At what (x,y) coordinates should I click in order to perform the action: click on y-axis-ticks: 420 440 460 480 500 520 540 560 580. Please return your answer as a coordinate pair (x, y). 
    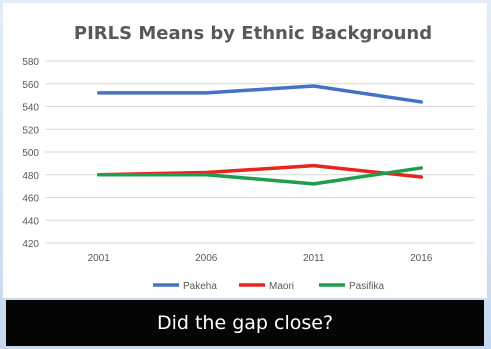
    Looking at the image, I should click on (30, 153).